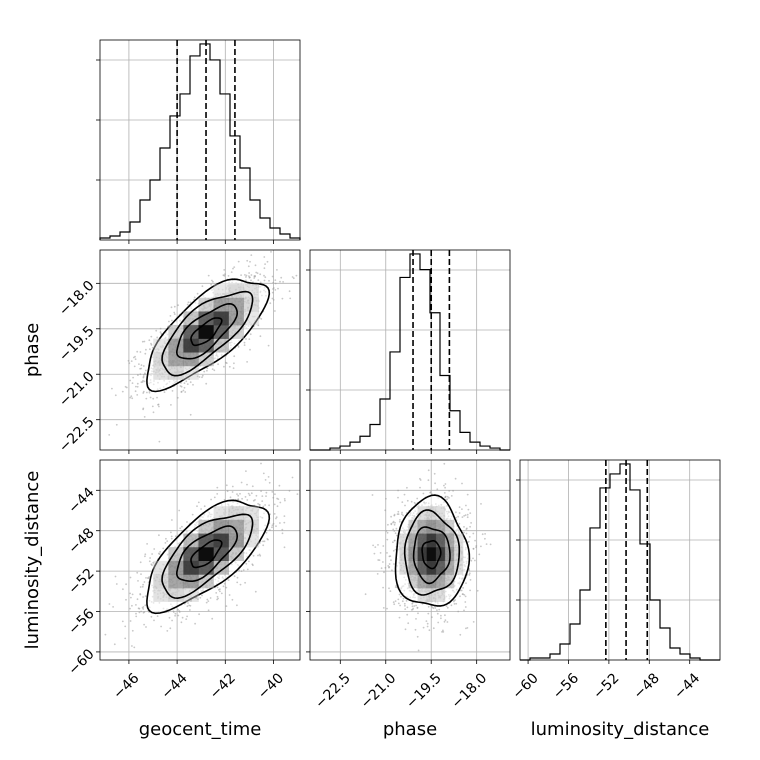  Describe the element at coordinates (81, 581) in the screenshot. I see `y-tick-label: −52` at that location.